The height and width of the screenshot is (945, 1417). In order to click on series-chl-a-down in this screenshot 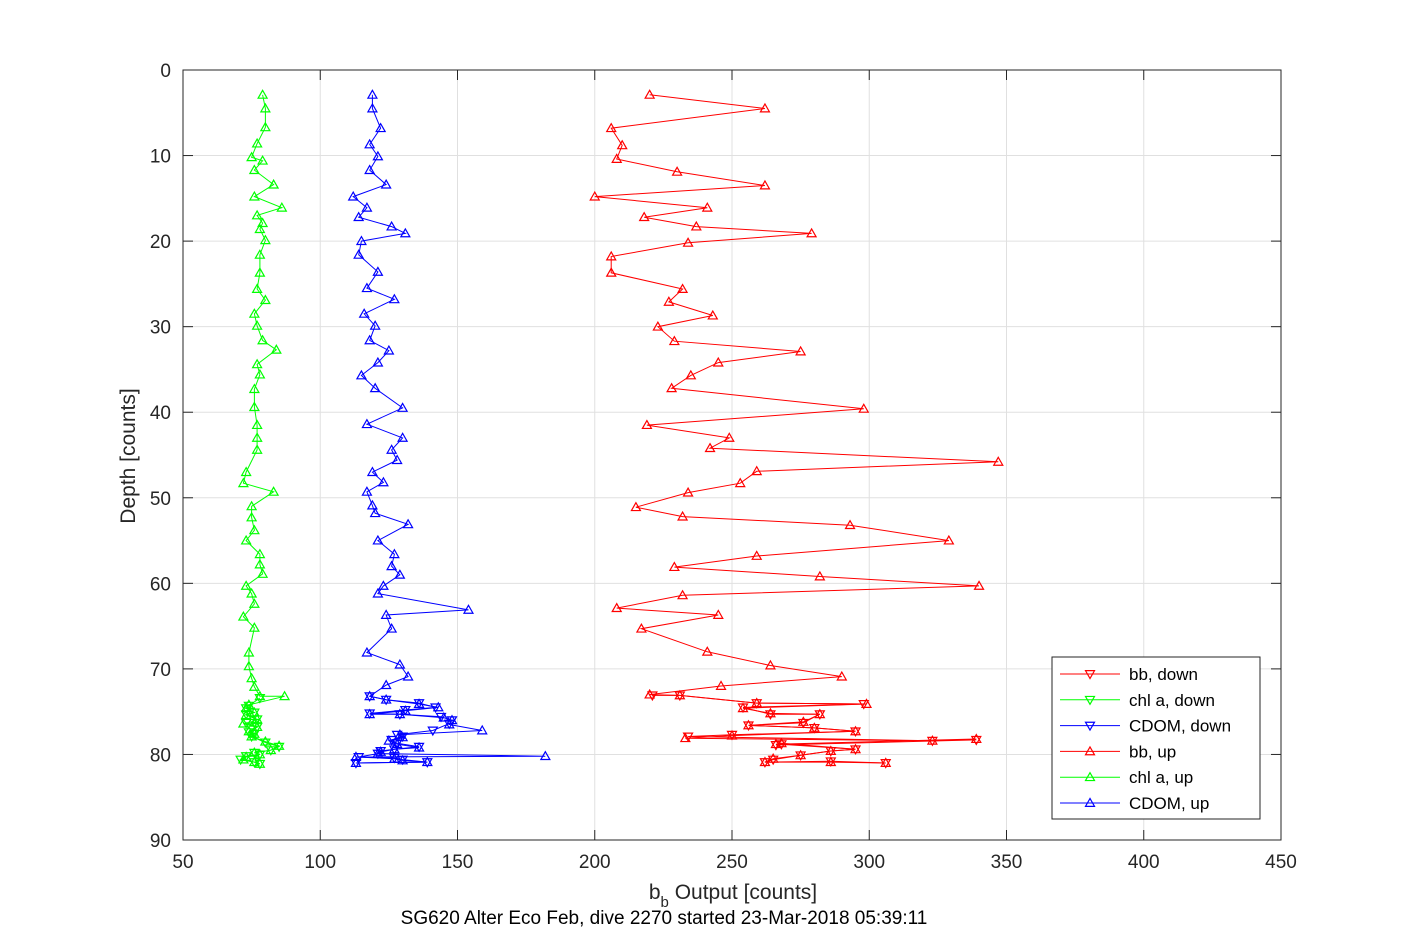, I will do `click(260, 732)`.